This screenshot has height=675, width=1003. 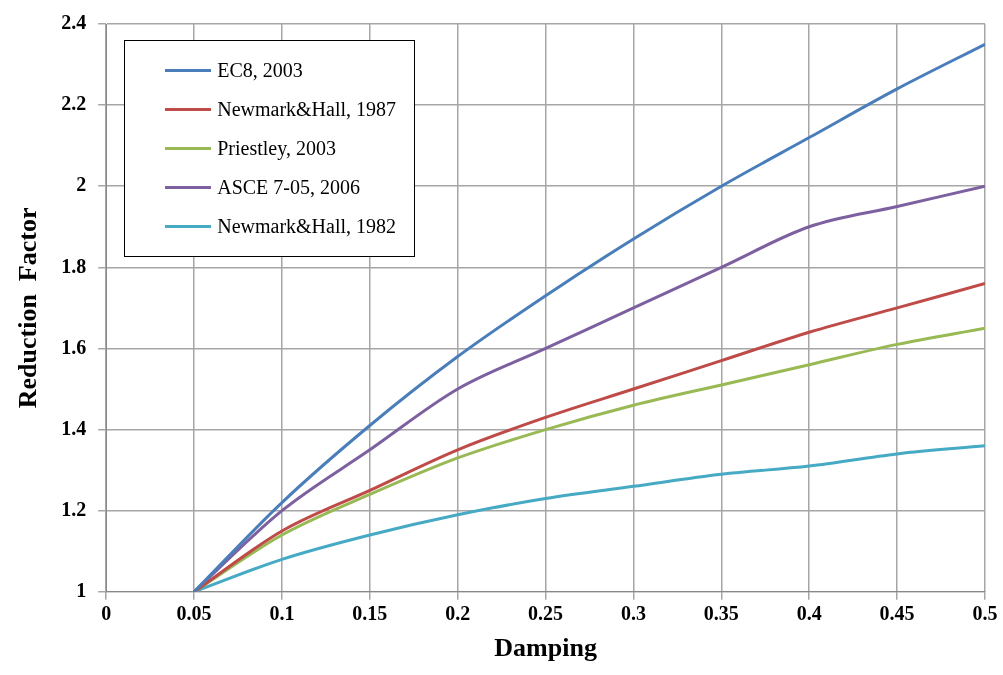 I want to click on x-tick-label: 0.45, so click(x=897, y=612).